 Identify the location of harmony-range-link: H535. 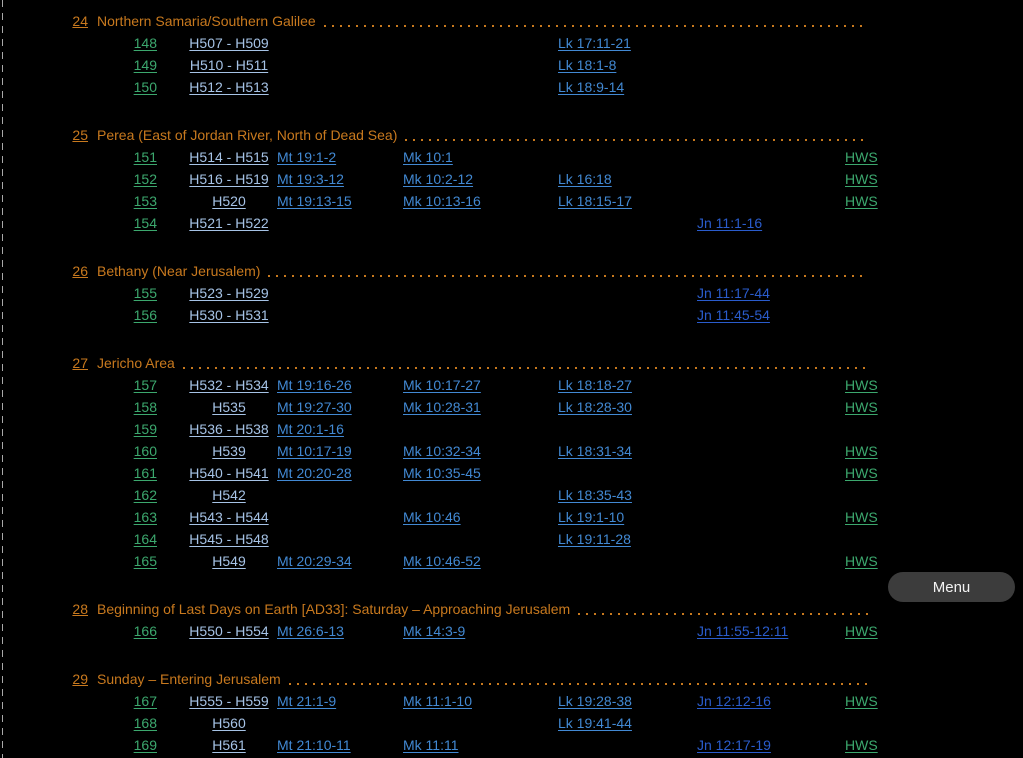
(229, 407).